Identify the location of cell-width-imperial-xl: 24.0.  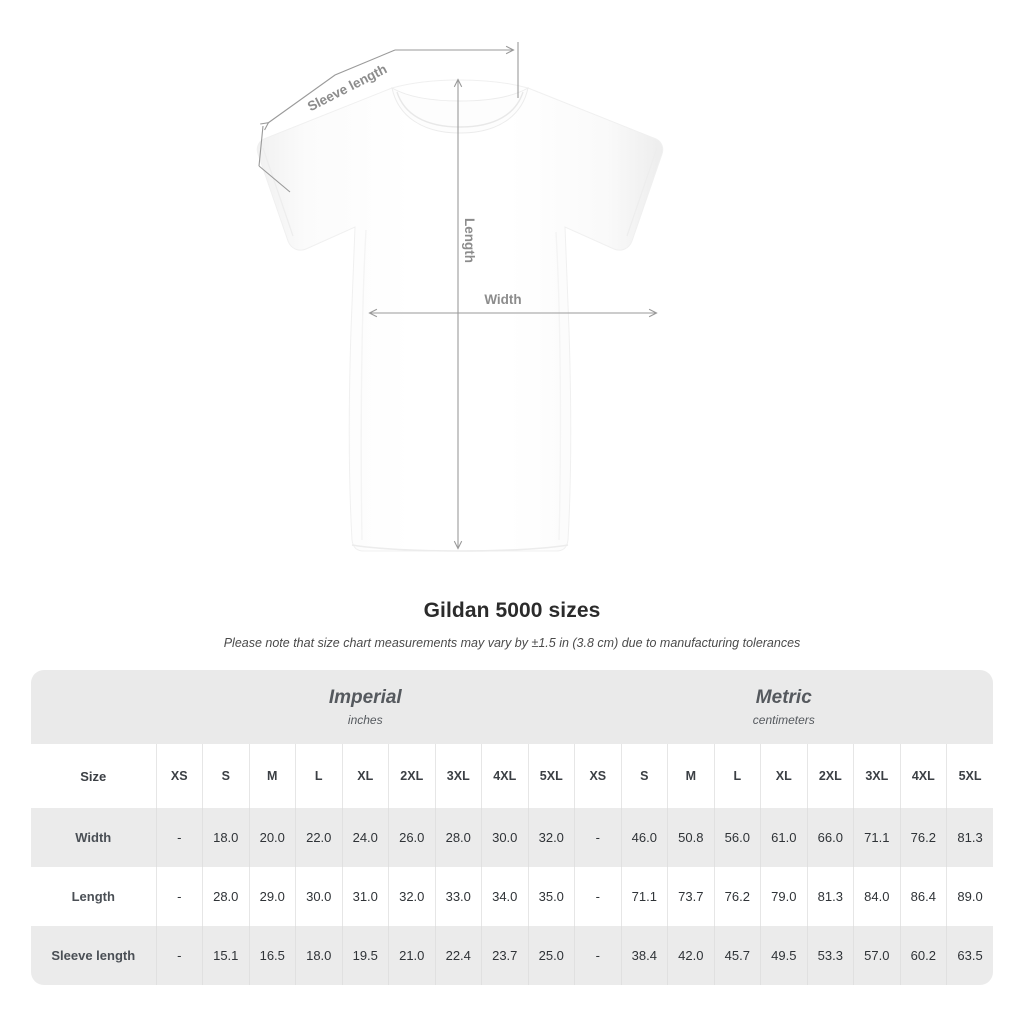
(365, 837).